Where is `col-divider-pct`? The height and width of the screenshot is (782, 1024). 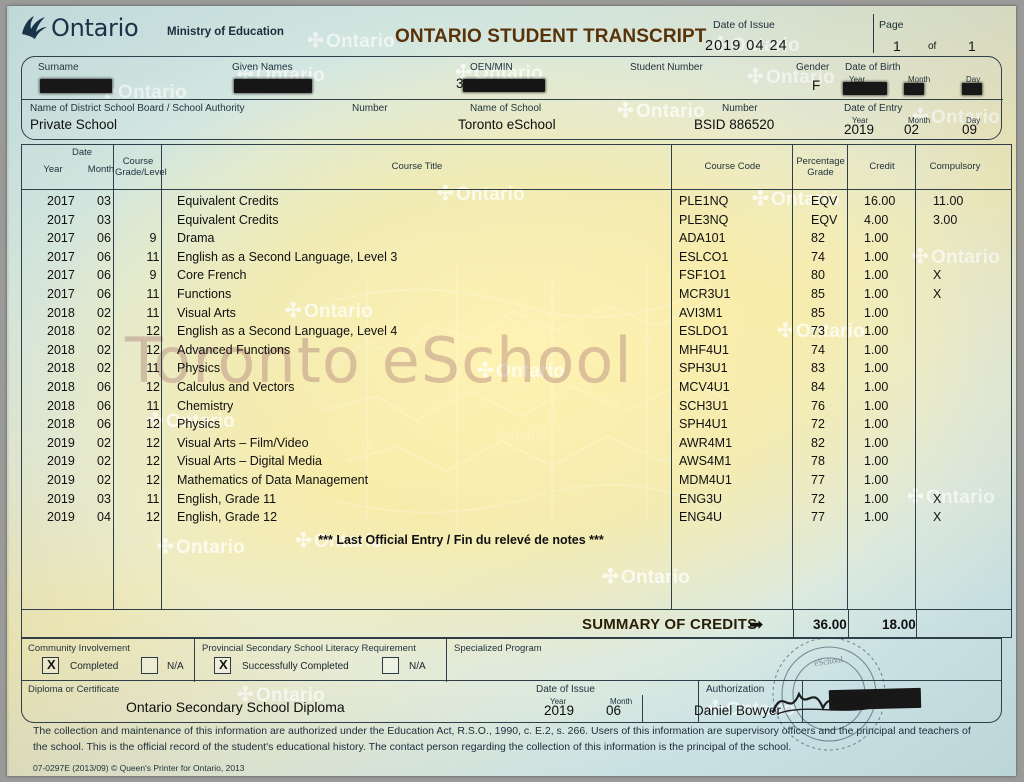
col-divider-pct is located at coordinates (793, 377).